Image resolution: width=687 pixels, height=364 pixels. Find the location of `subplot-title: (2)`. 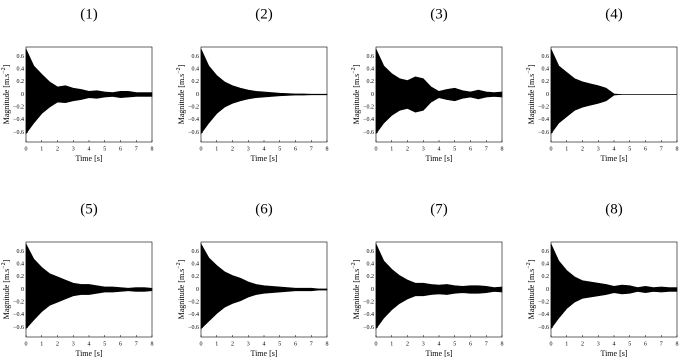

subplot-title: (2) is located at coordinates (264, 14).